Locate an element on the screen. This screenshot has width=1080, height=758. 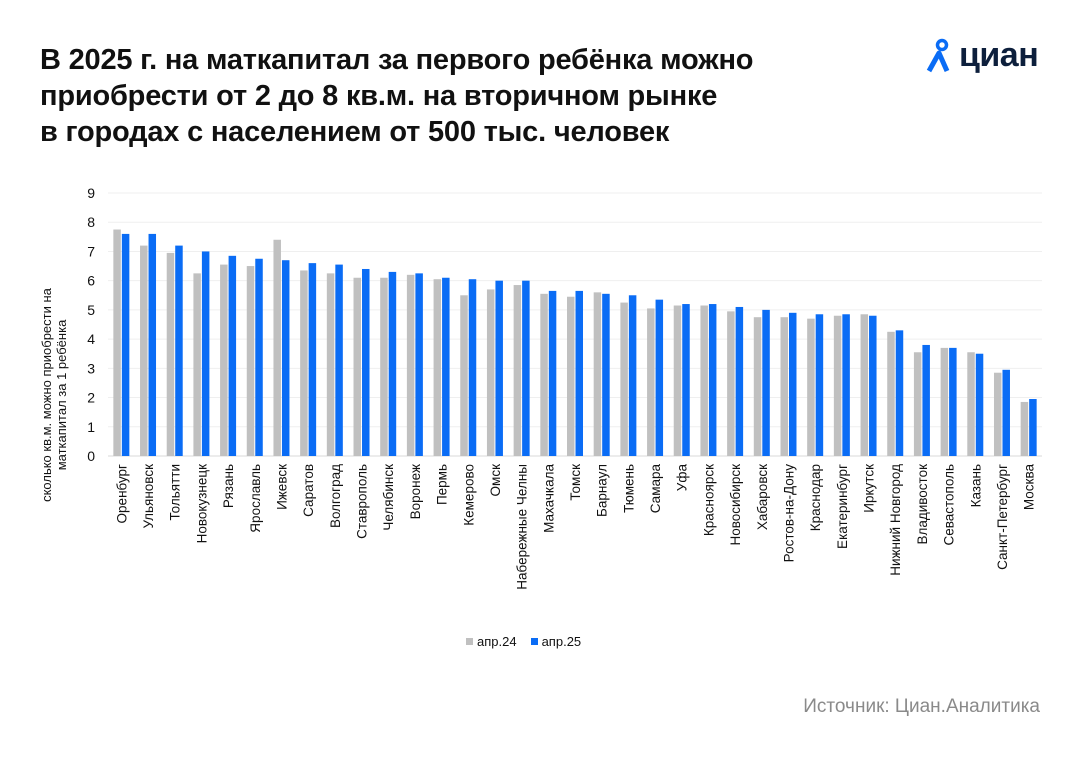
x-tick-label: Нижний Новгород is located at coordinates (895, 520).